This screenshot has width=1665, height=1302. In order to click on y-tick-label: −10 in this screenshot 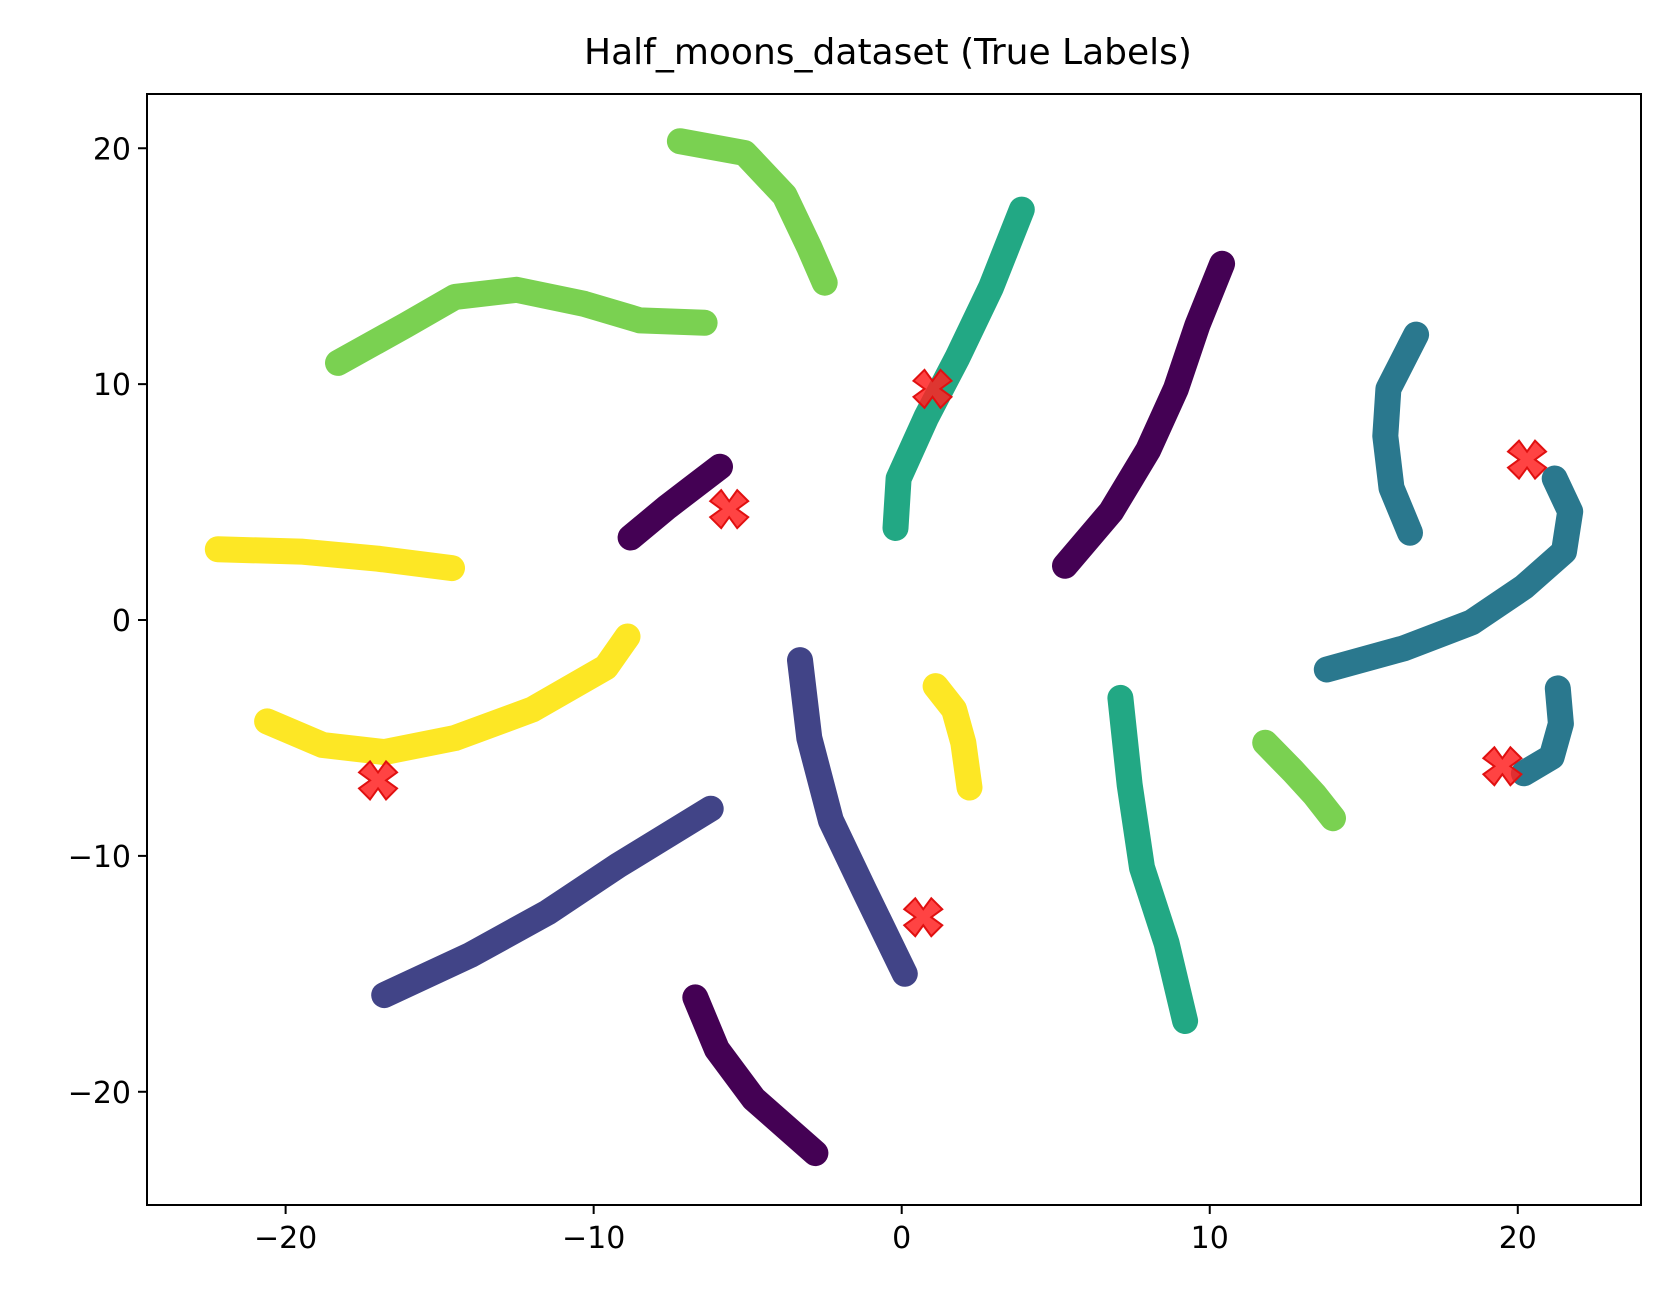, I will do `click(99, 857)`.